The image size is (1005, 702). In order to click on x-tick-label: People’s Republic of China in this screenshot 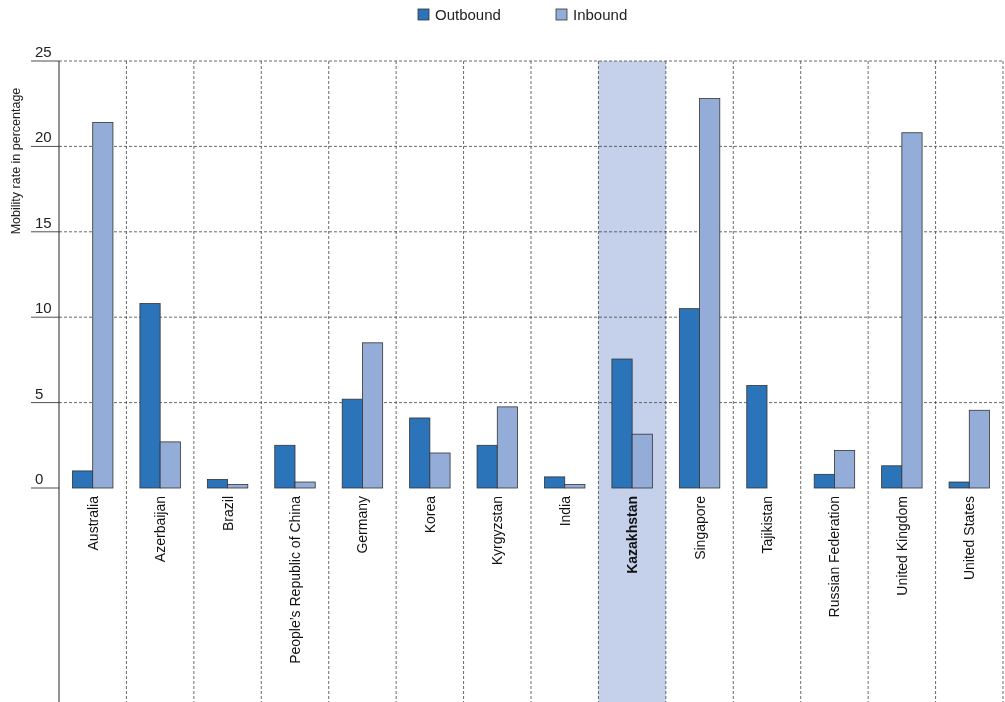, I will do `click(295, 579)`.